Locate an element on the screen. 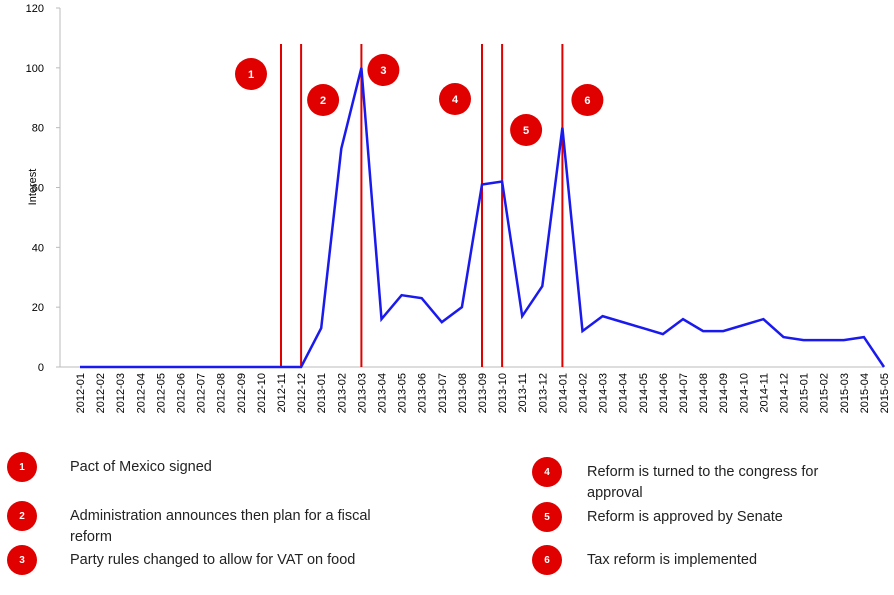  x-tick-label: 2012-04 is located at coordinates (141, 393).